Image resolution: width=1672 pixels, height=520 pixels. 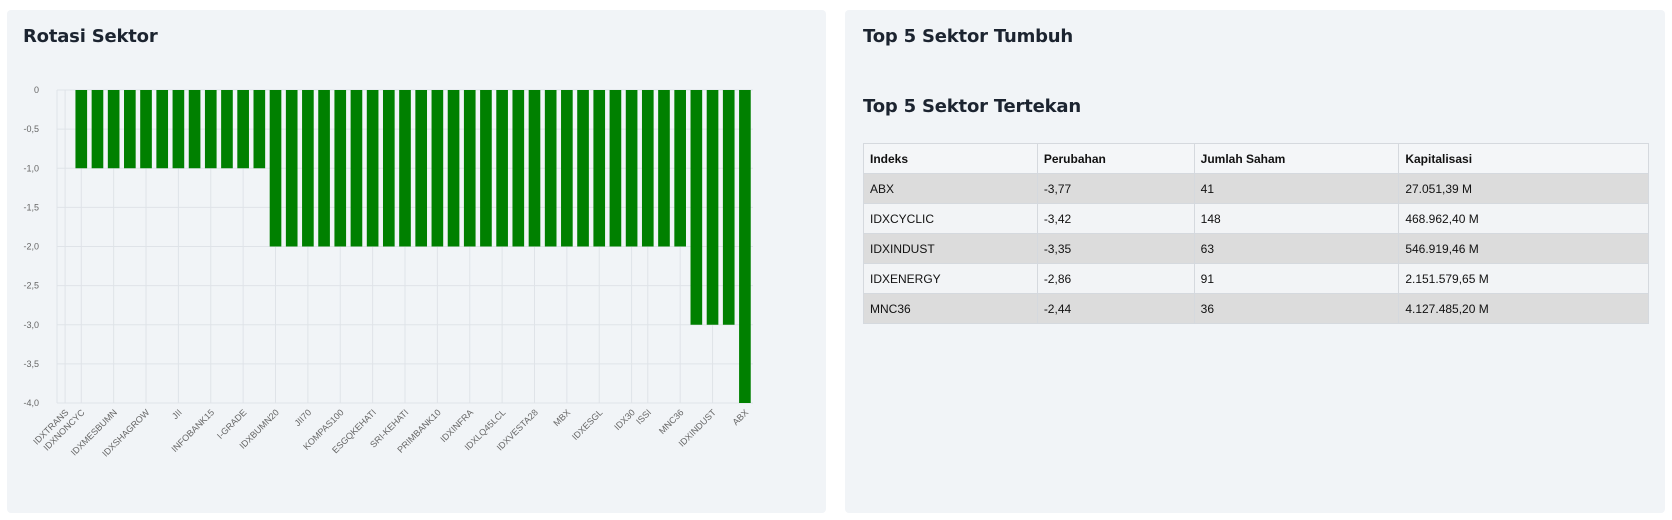 What do you see at coordinates (210, 129) in the screenshot?
I see `bar-infobank15` at bounding box center [210, 129].